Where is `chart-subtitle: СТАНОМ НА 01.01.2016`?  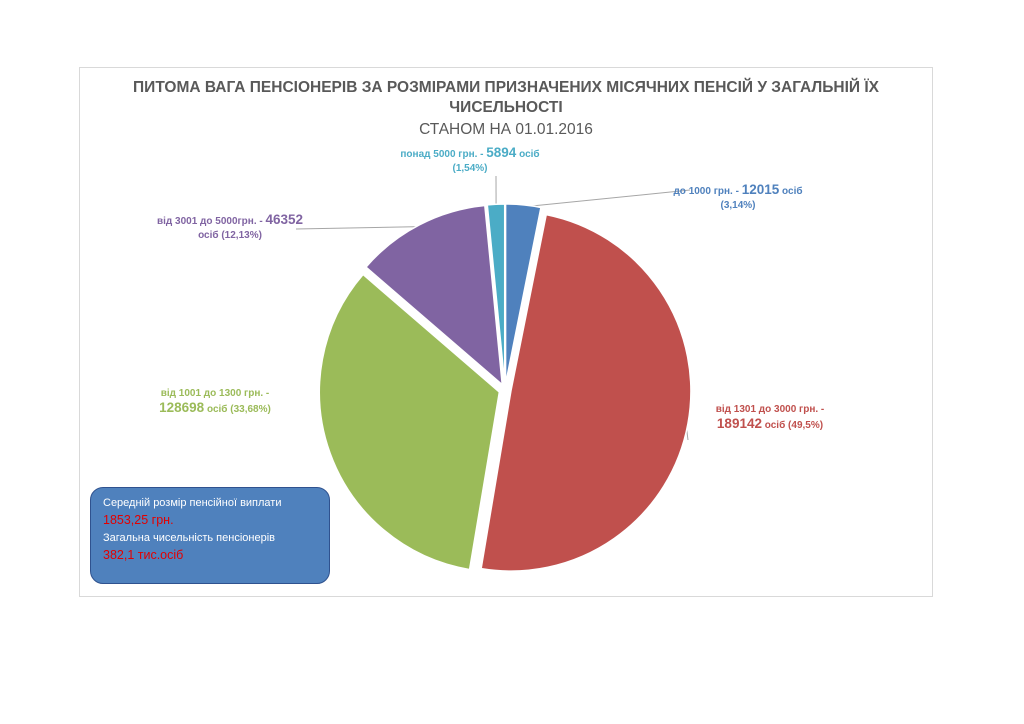
chart-subtitle: СТАНОМ НА 01.01.2016 is located at coordinates (506, 129).